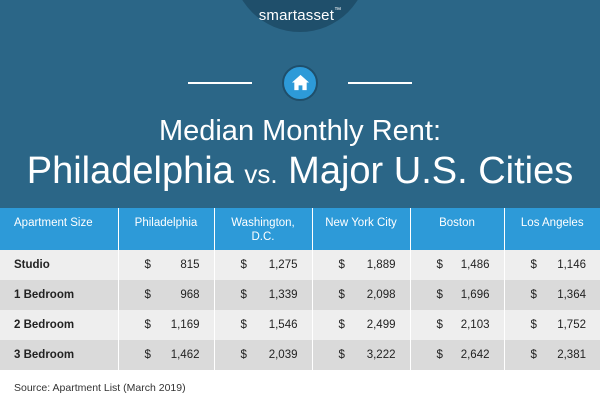 This screenshot has width=600, height=413. What do you see at coordinates (130, 171) in the screenshot?
I see `title-city: Philadelphia` at bounding box center [130, 171].